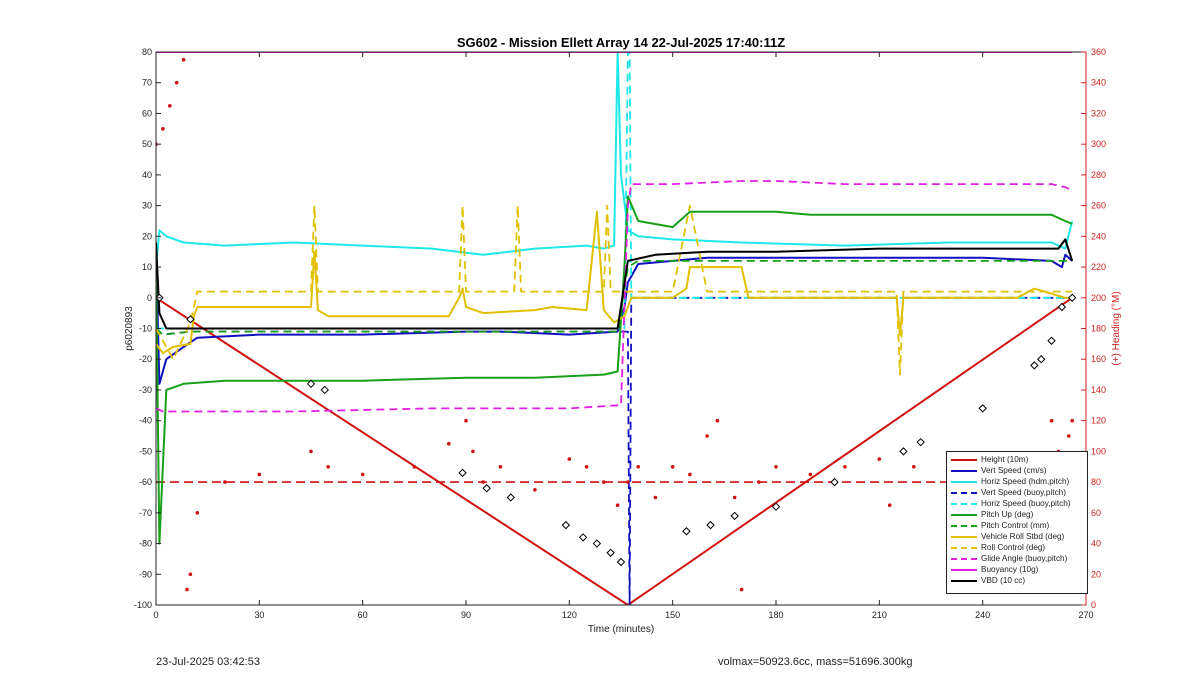  Describe the element at coordinates (775, 615) in the screenshot. I see `x-tick-label: 180` at that location.